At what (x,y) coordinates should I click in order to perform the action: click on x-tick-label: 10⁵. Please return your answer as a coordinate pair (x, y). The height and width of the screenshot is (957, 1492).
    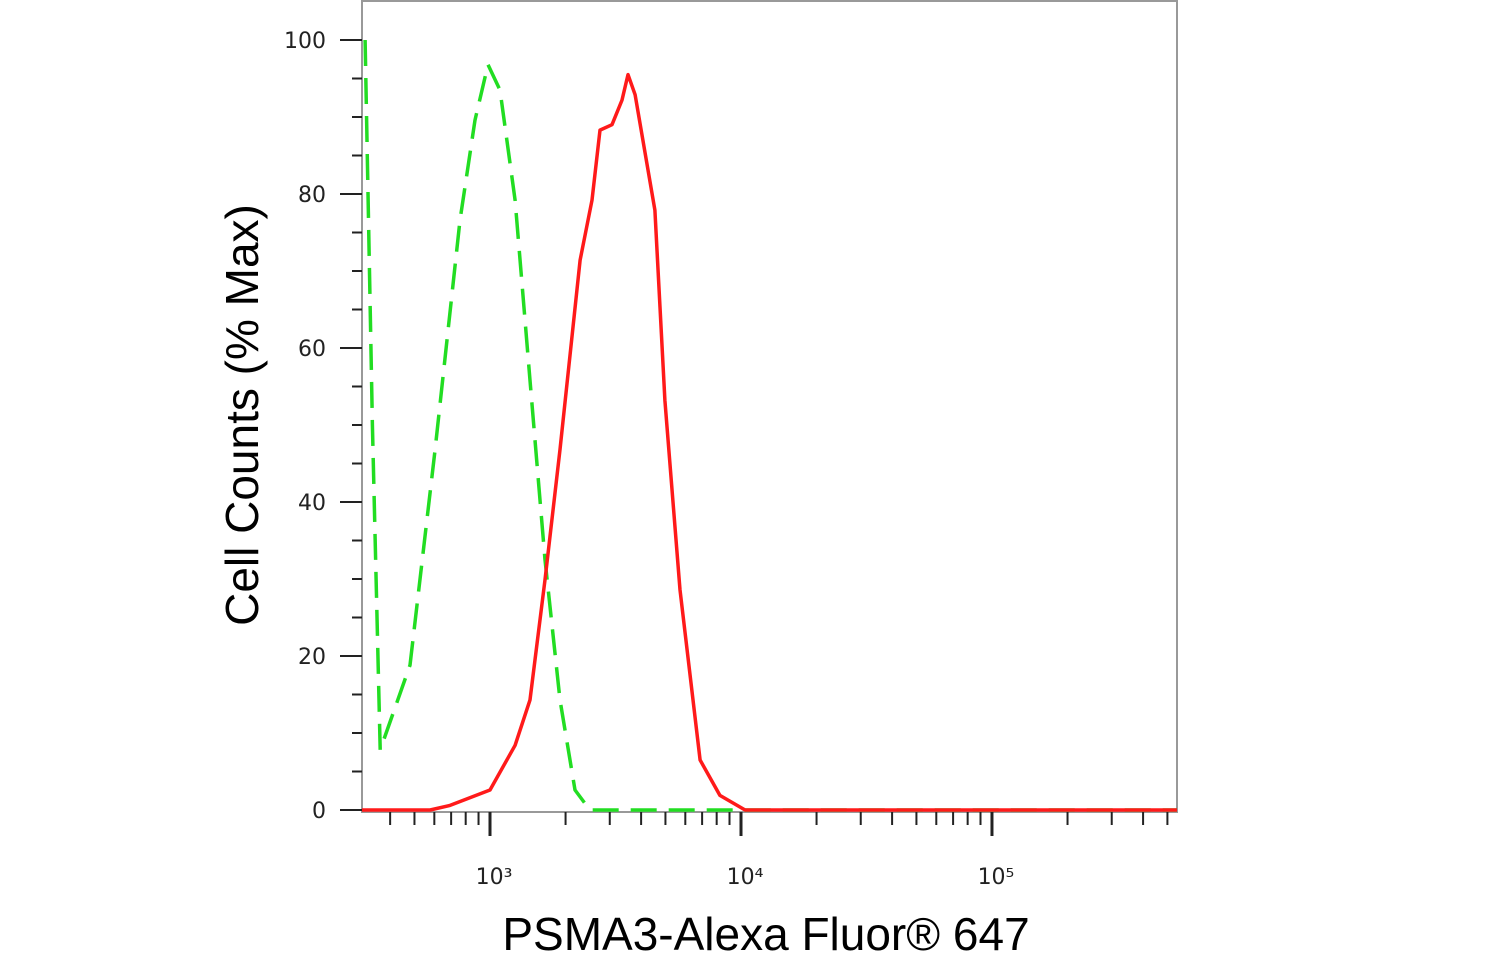
    Looking at the image, I should click on (996, 877).